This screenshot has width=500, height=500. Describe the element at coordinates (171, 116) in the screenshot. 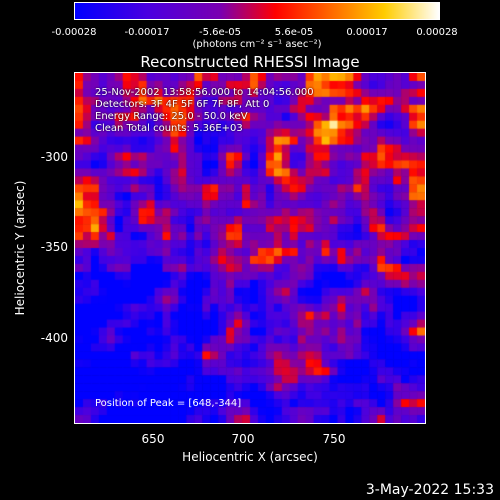

I see `annotation-energy-range: Energy Range: 25.0 - 50.0 keV` at that location.